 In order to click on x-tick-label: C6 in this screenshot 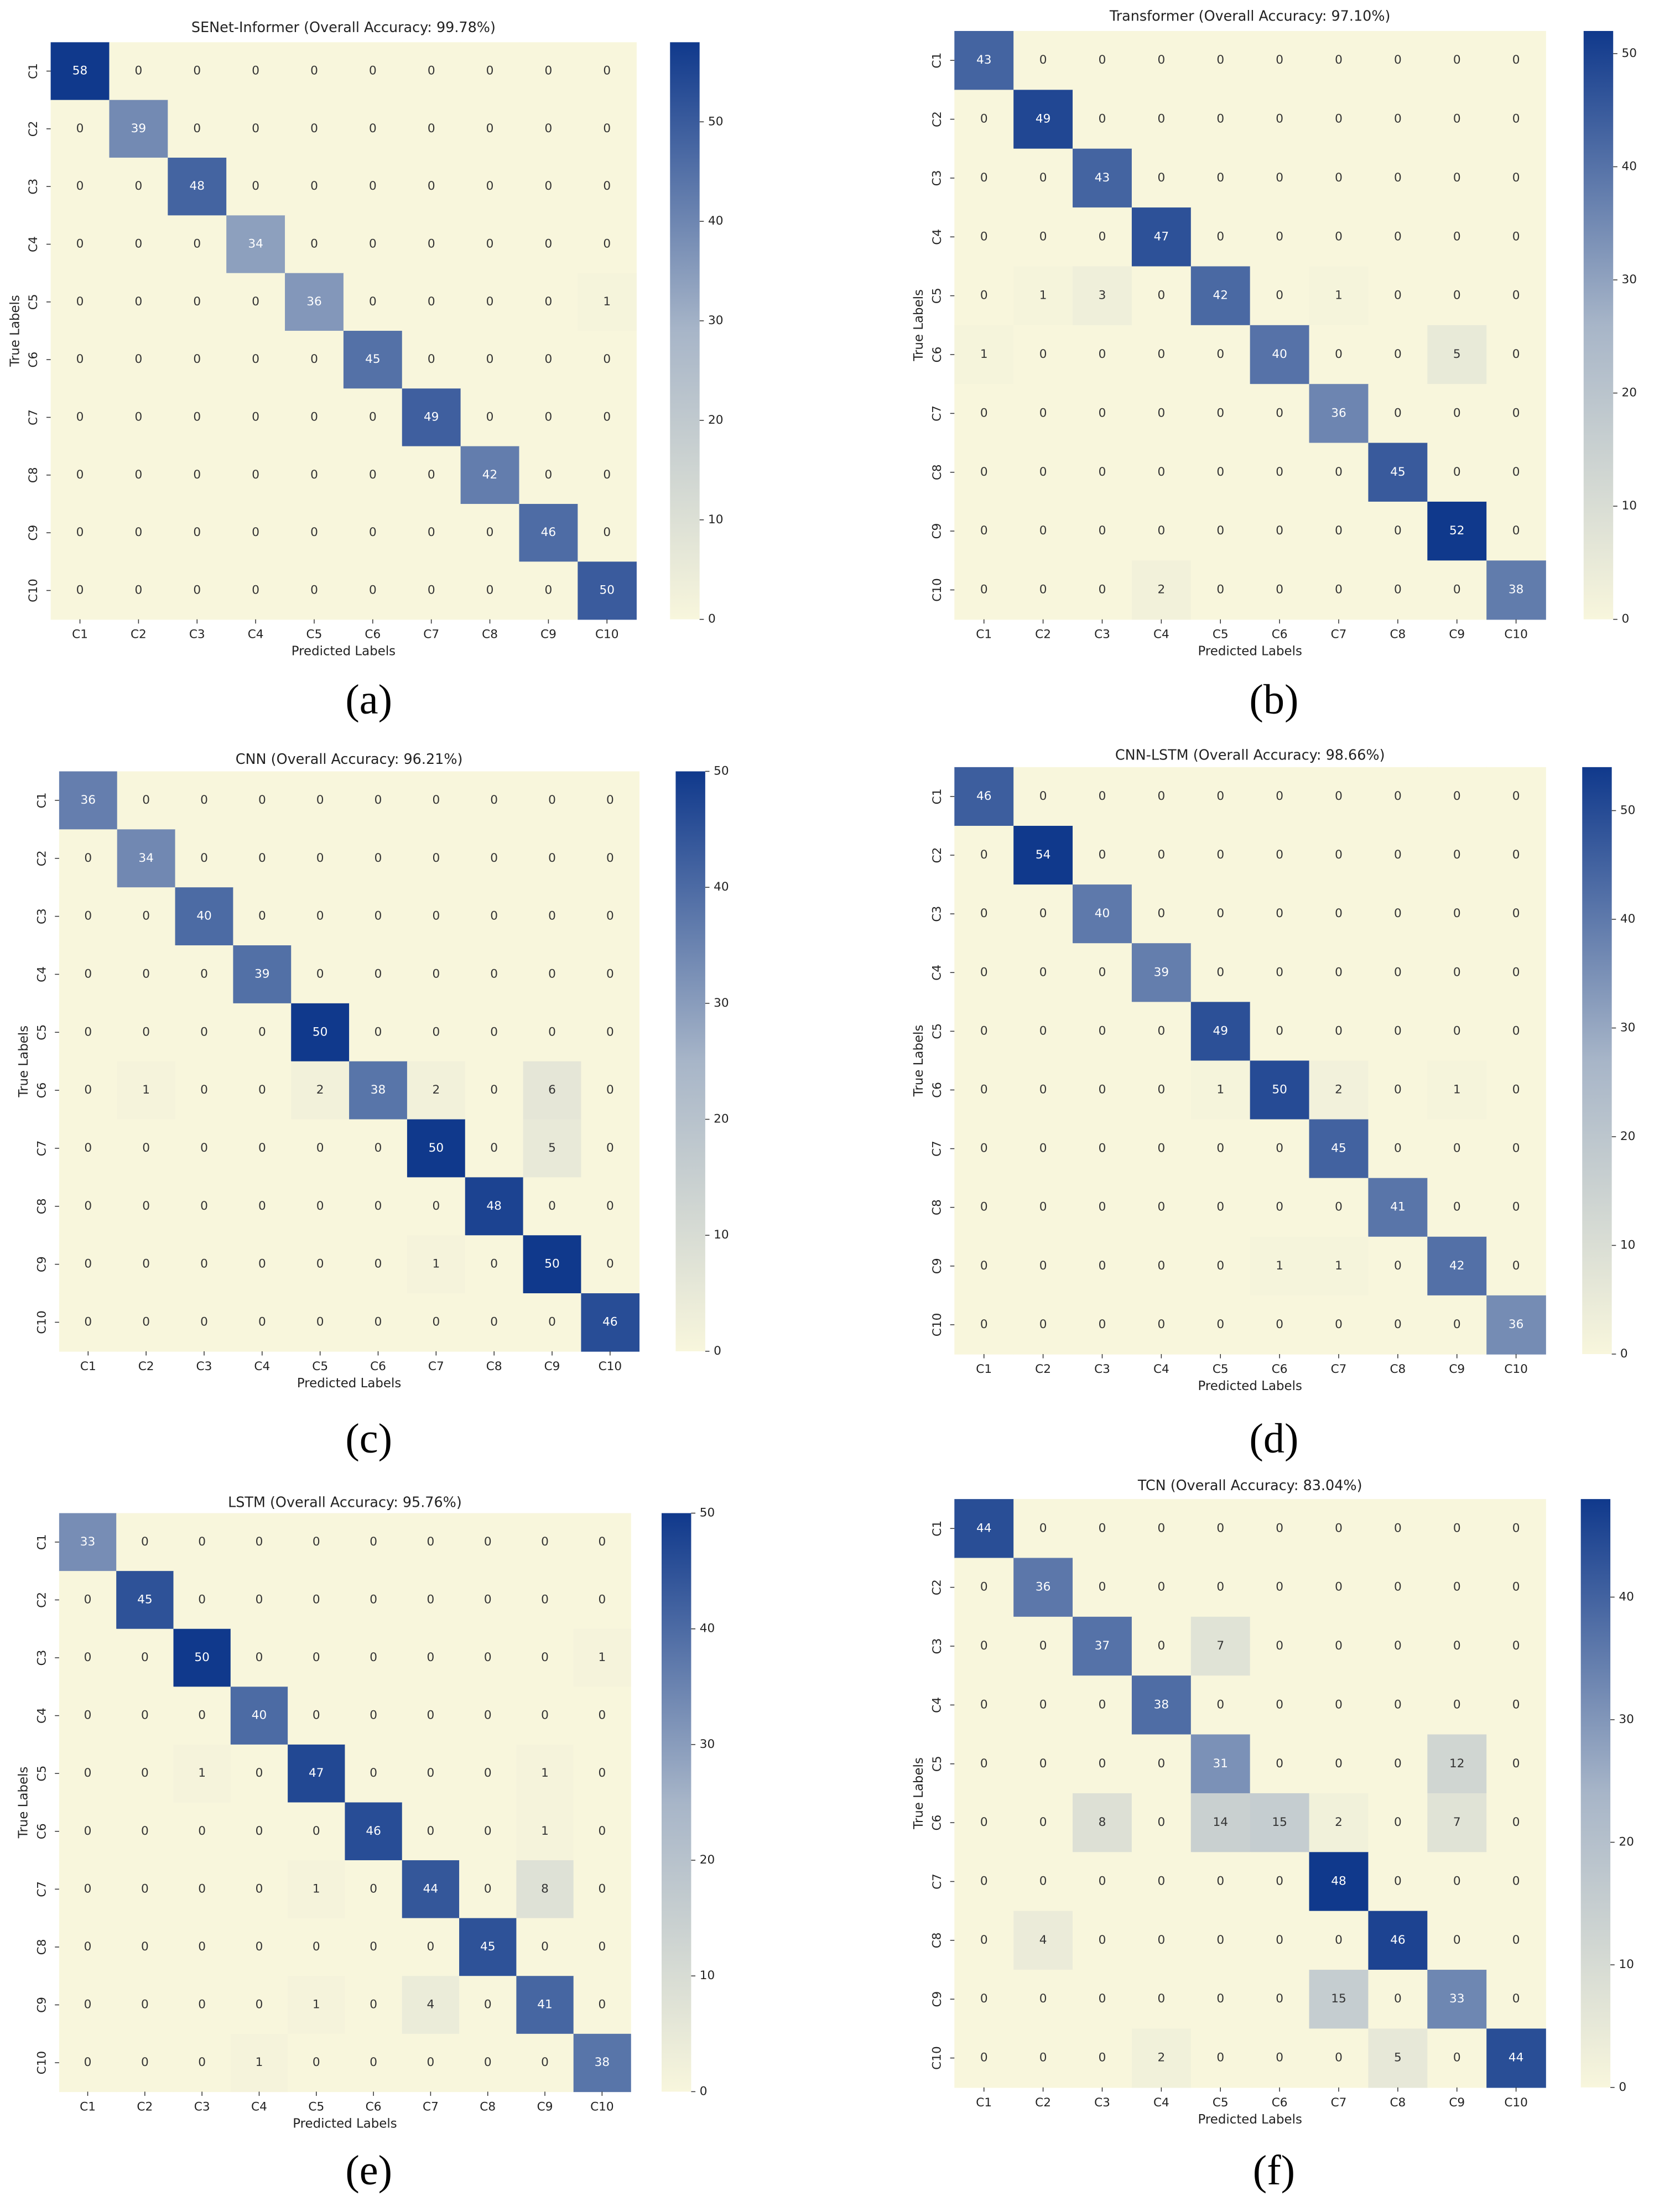, I will do `click(1280, 2103)`.